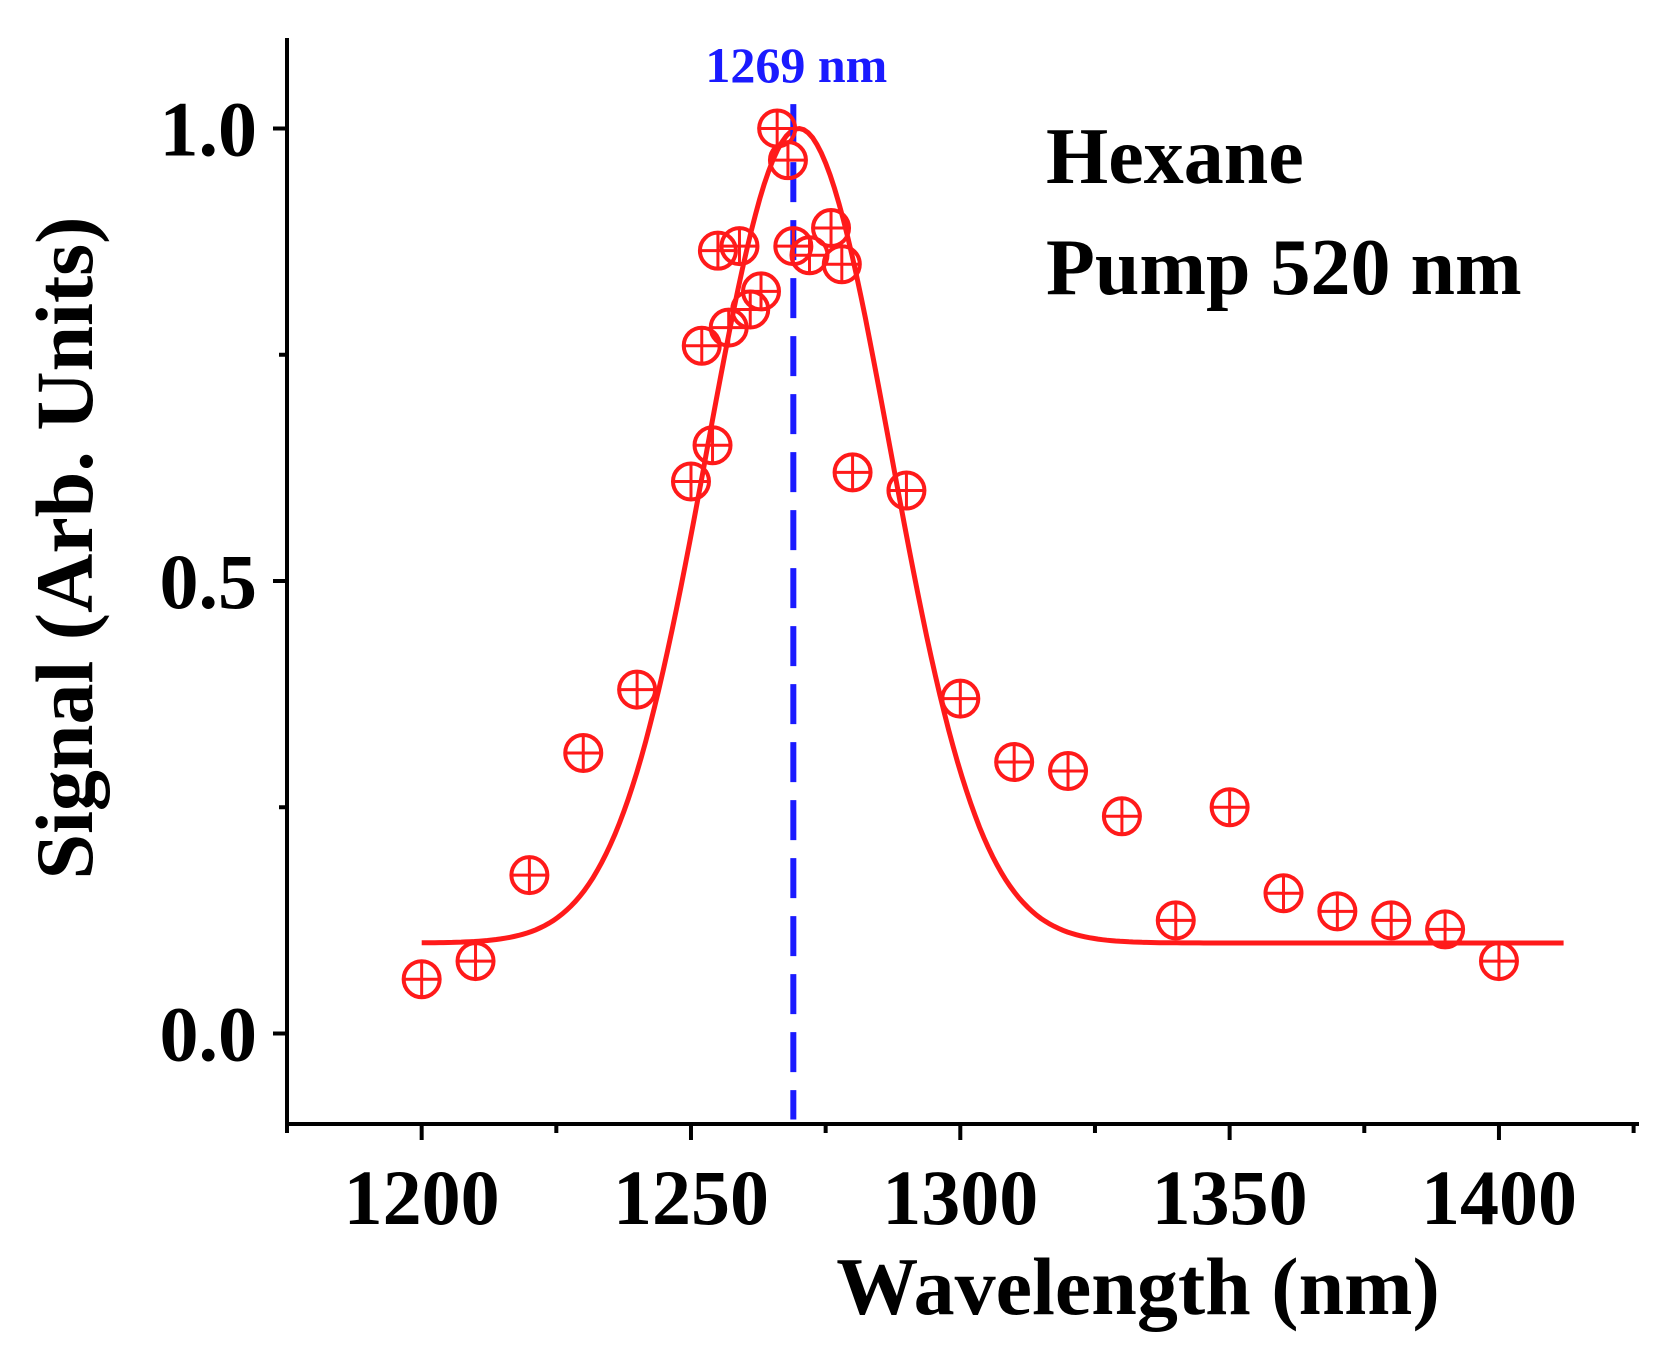 This screenshot has width=1664, height=1353. What do you see at coordinates (796, 578) in the screenshot?
I see `peak-layer: 1269 nm` at bounding box center [796, 578].